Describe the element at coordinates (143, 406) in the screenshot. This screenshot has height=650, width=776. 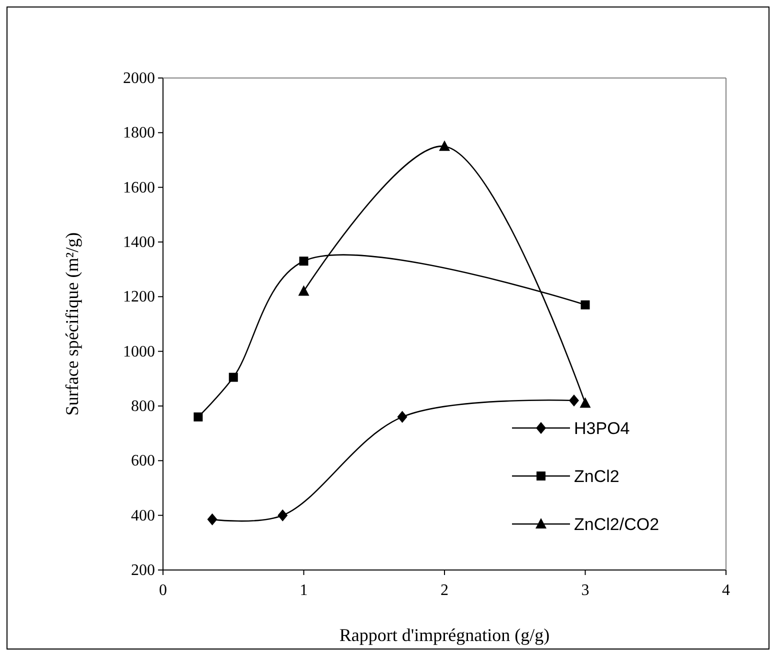
I see `y-tick-label: 800` at that location.